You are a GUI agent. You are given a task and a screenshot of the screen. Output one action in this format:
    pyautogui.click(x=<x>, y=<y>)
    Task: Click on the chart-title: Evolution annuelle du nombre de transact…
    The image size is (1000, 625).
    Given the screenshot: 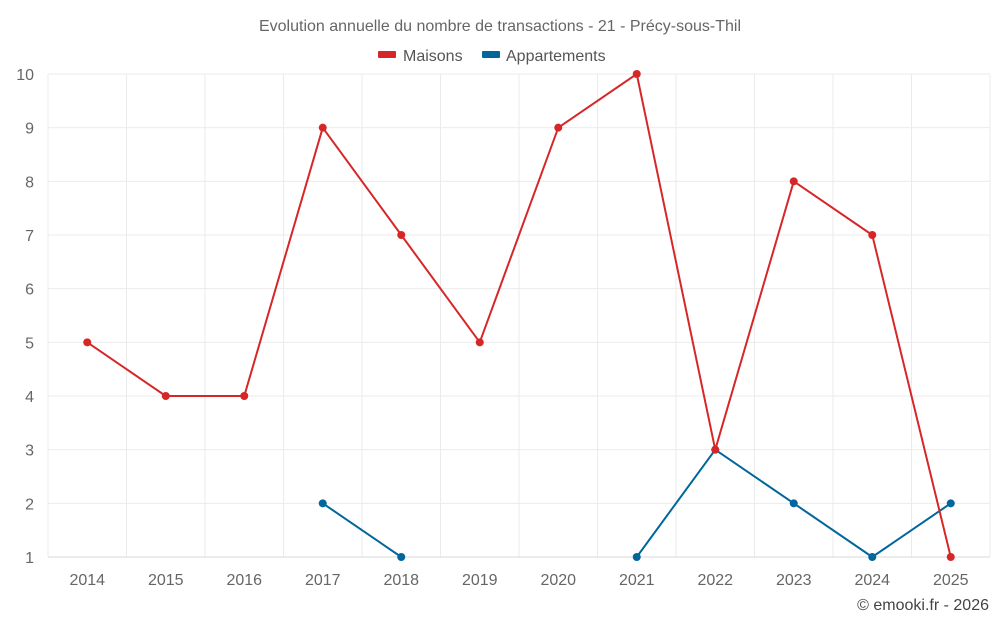 What is the action you would take?
    pyautogui.click(x=500, y=26)
    